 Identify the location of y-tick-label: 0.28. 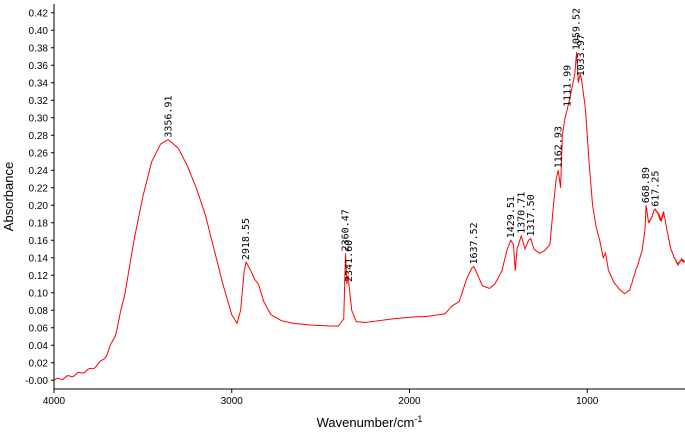
(39, 136).